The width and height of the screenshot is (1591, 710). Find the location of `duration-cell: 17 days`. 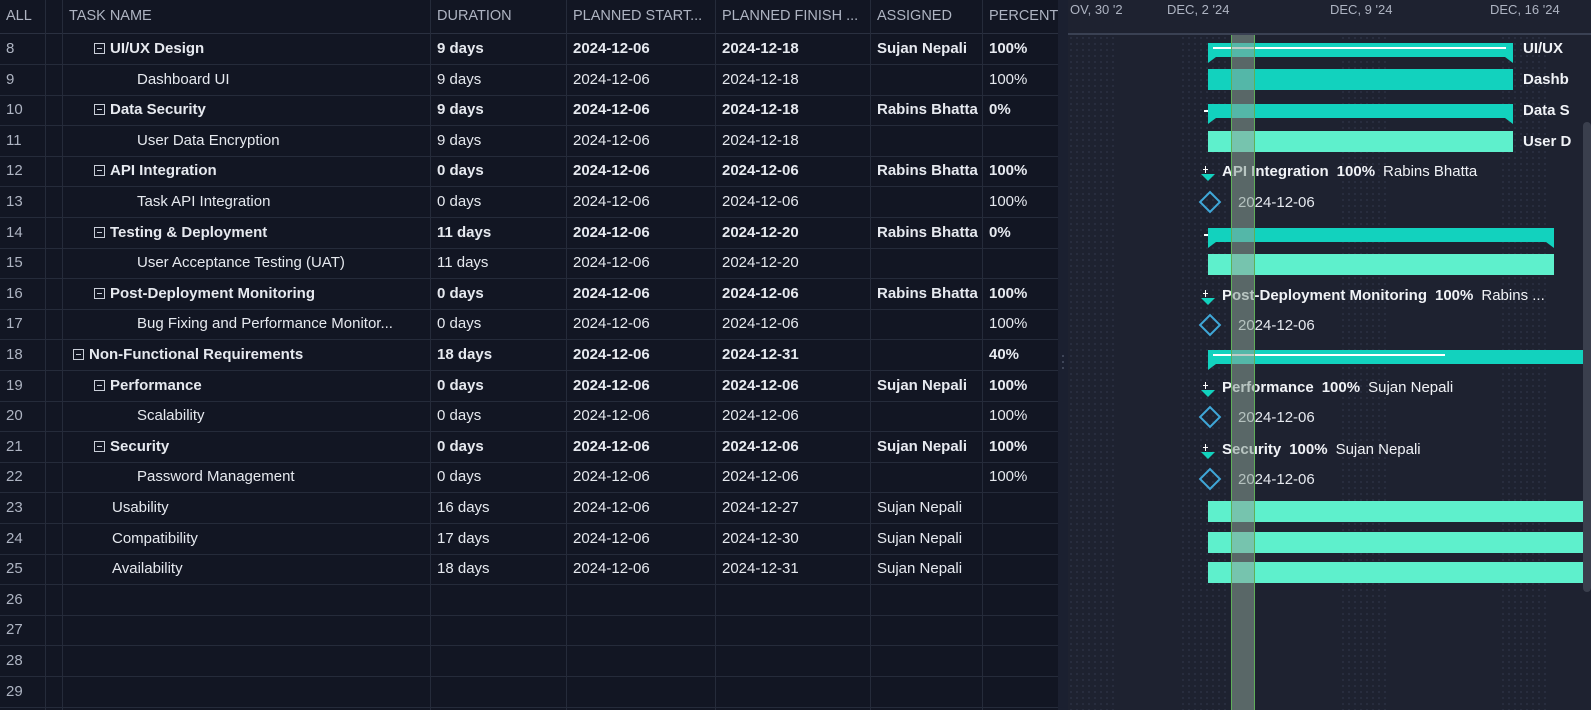

duration-cell: 17 days is located at coordinates (463, 538).